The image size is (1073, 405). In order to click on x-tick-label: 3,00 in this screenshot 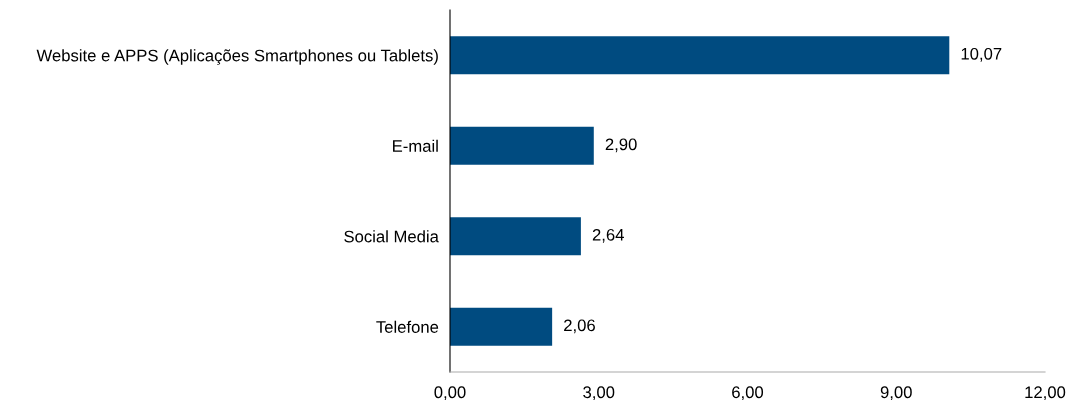, I will do `click(599, 393)`.